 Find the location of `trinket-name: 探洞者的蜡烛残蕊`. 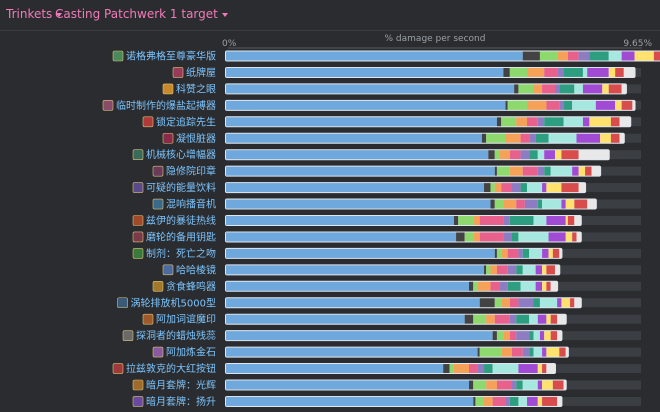

trinket-name: 探洞者的蜡烛残蕊 is located at coordinates (176, 335).